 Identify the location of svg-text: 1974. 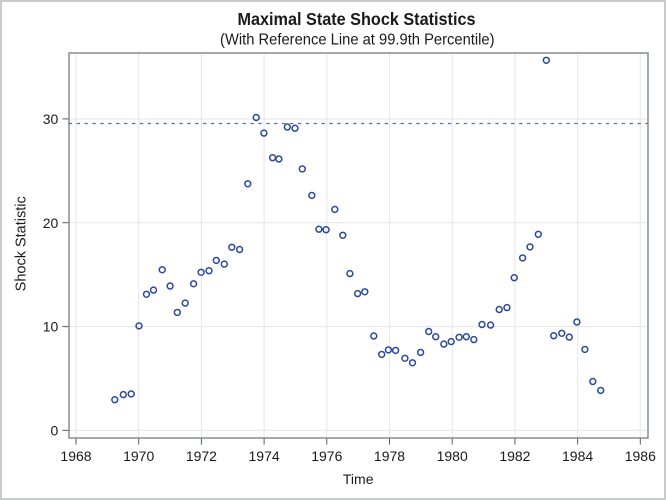
(264, 456).